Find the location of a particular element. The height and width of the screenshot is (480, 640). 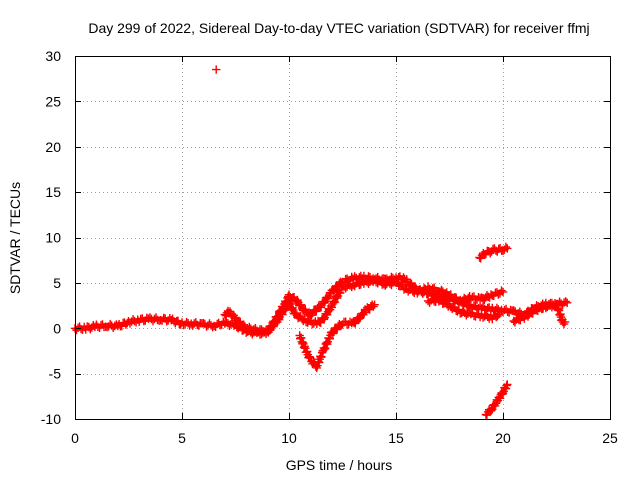

y-tick-label: 5 is located at coordinates (57, 283).